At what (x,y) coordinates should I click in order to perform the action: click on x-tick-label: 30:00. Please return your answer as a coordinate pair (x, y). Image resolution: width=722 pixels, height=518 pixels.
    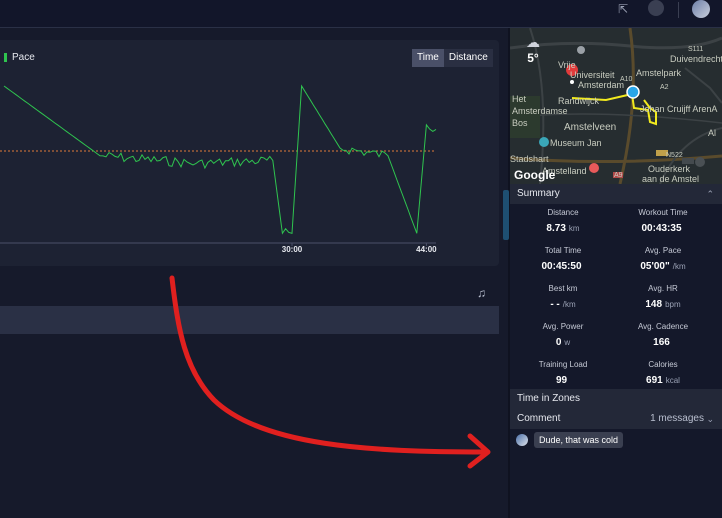
    Looking at the image, I should click on (292, 249).